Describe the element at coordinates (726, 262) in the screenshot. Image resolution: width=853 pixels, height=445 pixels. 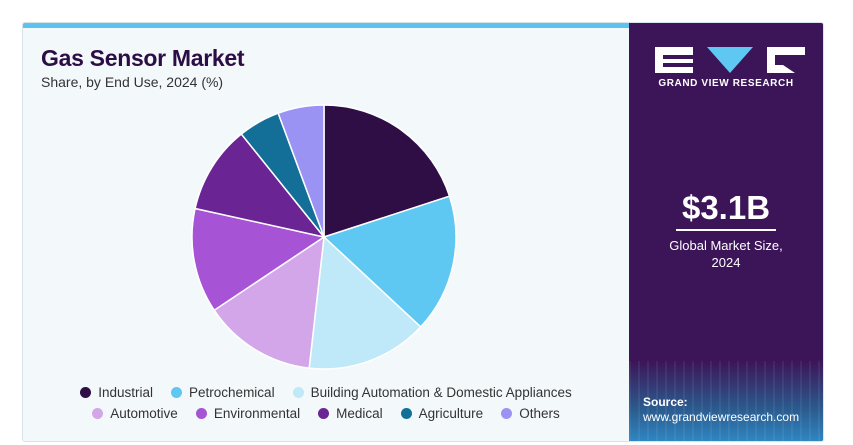
I see `market-size-label-line2: 2024` at that location.